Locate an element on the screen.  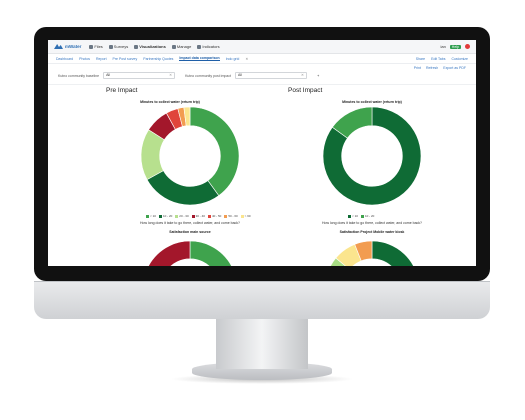
tab-impact-data-comparison: Impact data comparison is located at coordinates (199, 58).